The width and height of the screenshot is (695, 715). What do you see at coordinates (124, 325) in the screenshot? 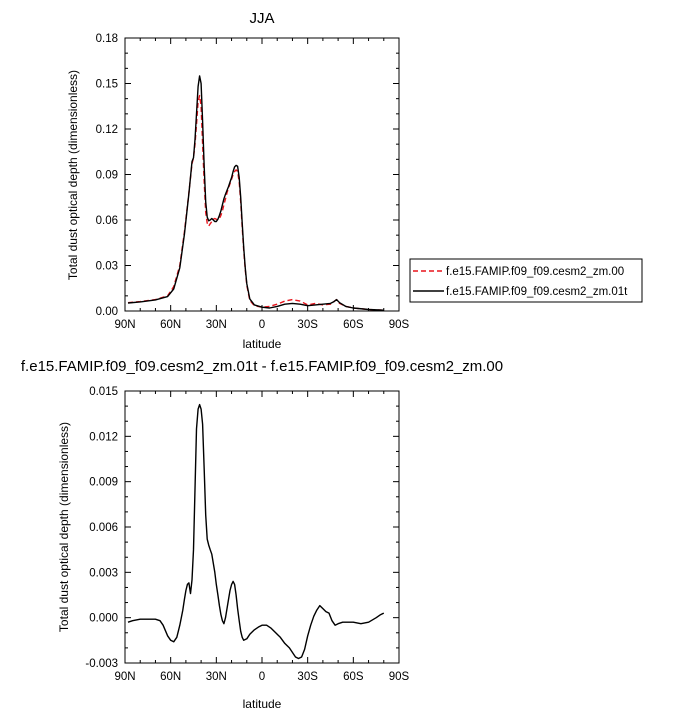
I see `top-xtick-label: 90N` at bounding box center [124, 325].